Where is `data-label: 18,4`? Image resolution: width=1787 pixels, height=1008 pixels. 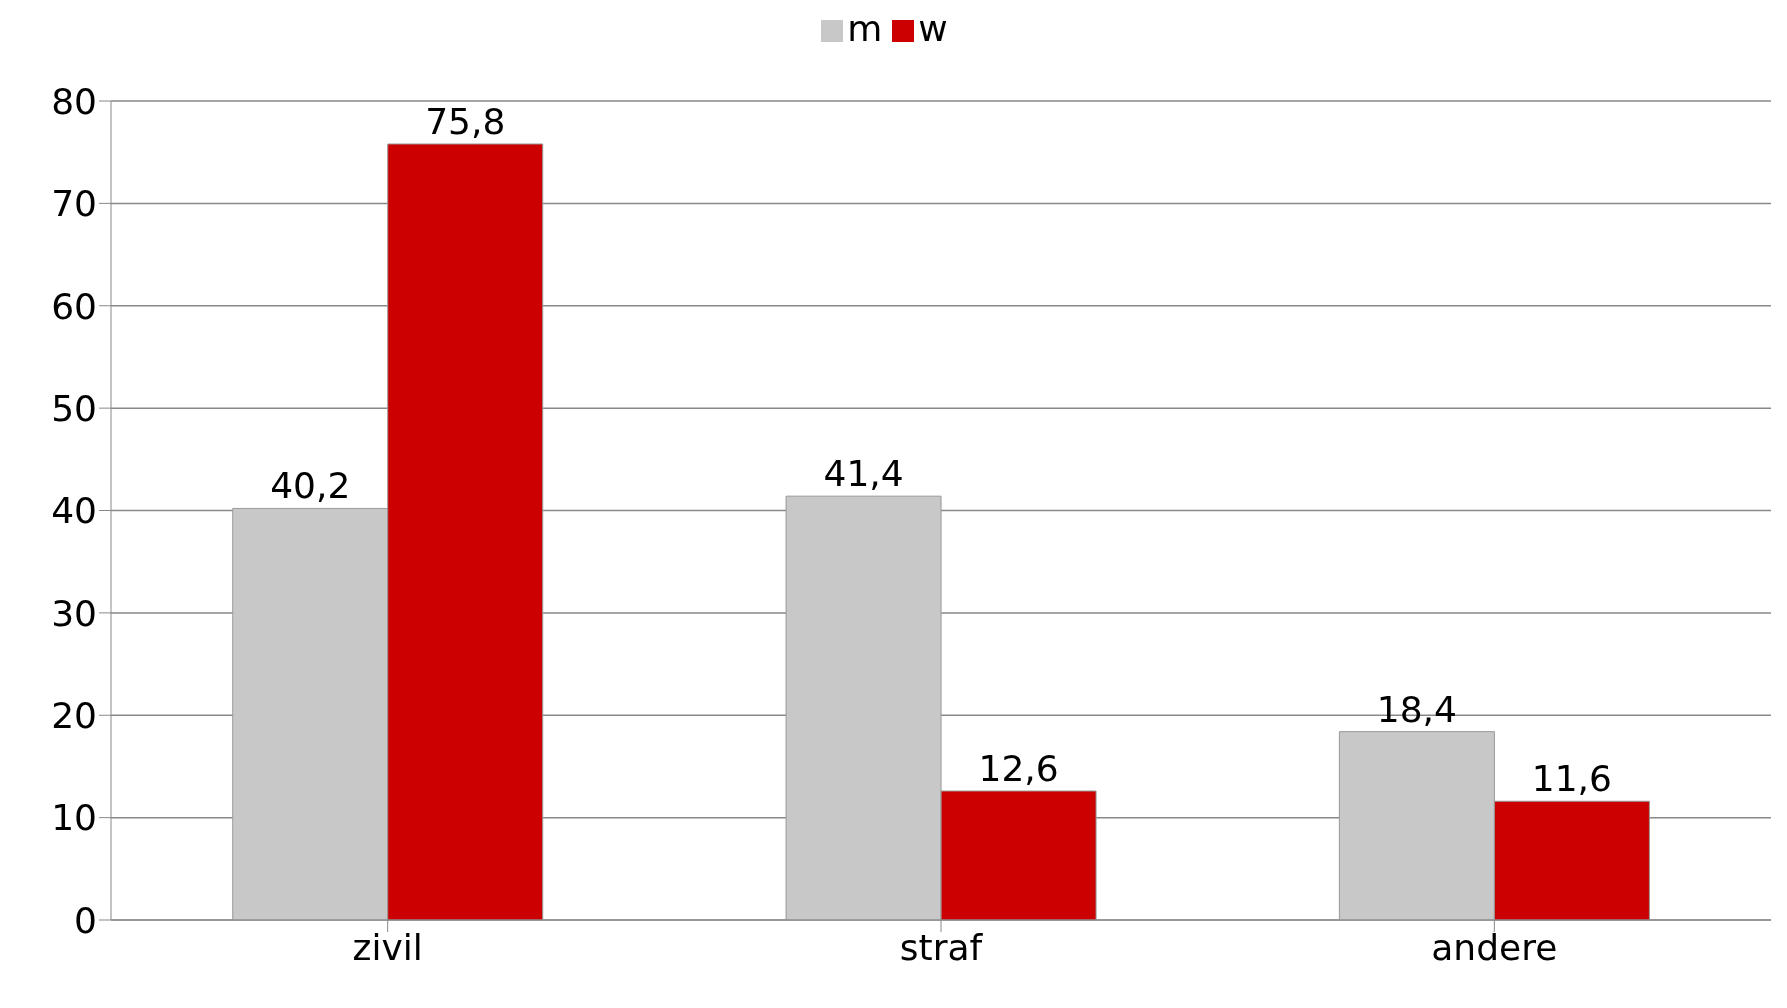
data-label: 18,4 is located at coordinates (1416, 709).